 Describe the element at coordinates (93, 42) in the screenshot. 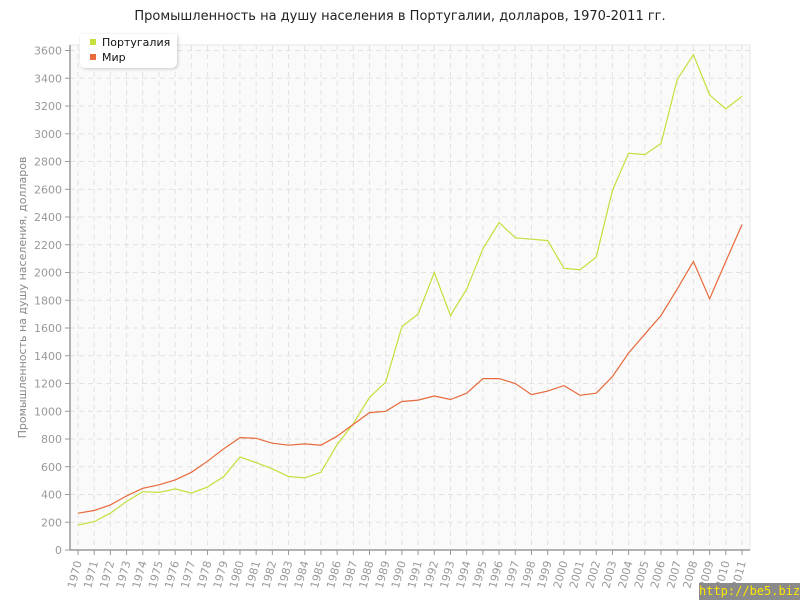

I see `legend-swatch-portugal` at that location.